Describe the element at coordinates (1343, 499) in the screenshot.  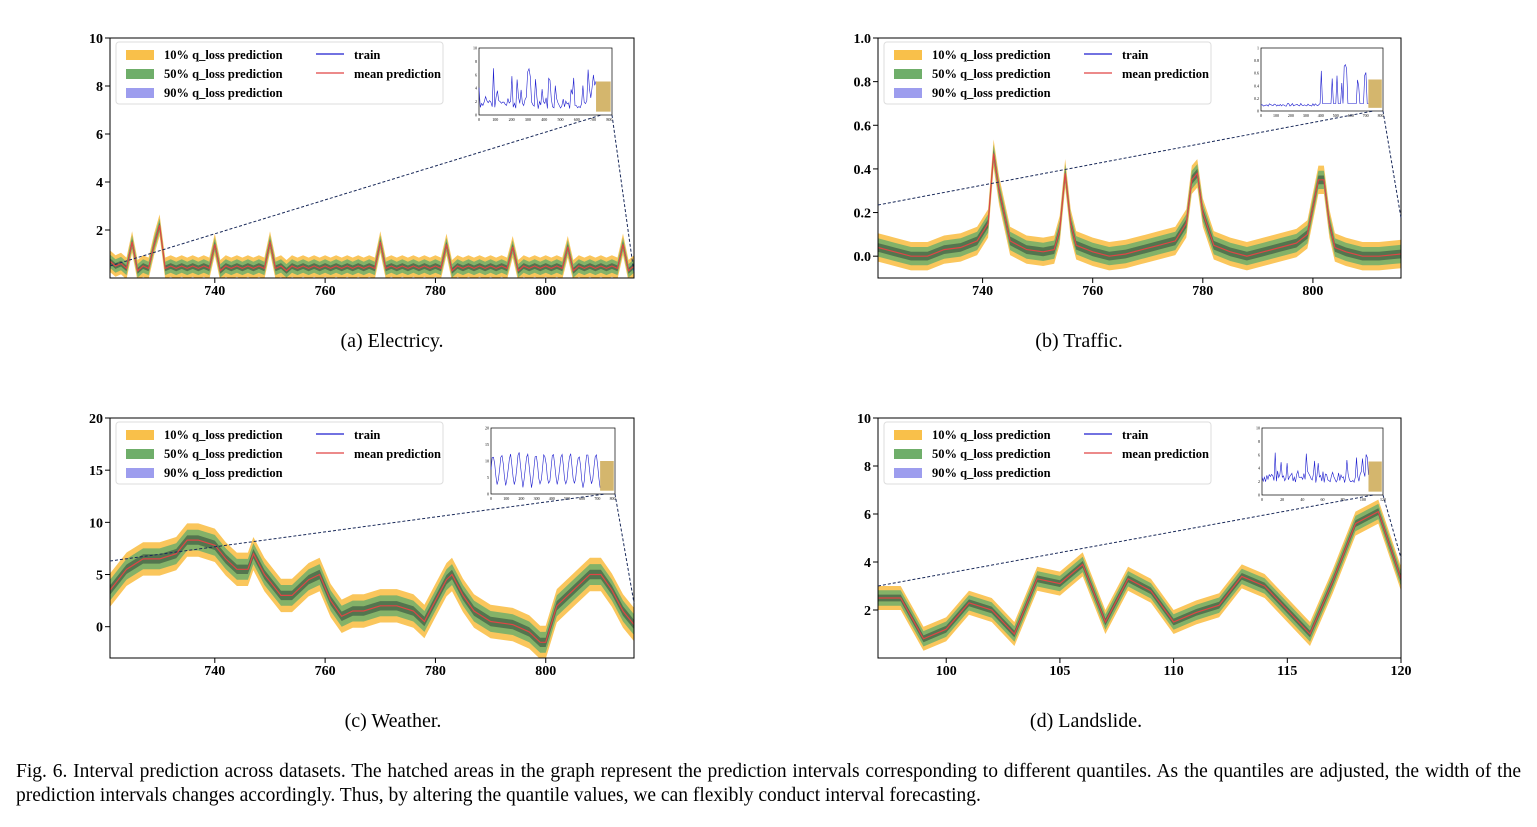
I see `inset-x-tick-label: 80` at that location.